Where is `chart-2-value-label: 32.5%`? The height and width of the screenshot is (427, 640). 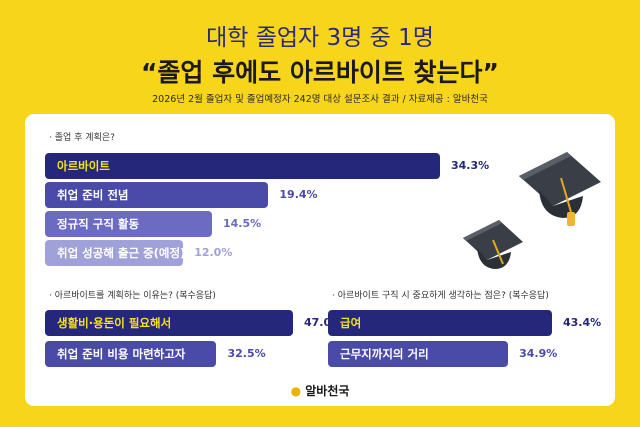 chart-2-value-label: 32.5% is located at coordinates (246, 353).